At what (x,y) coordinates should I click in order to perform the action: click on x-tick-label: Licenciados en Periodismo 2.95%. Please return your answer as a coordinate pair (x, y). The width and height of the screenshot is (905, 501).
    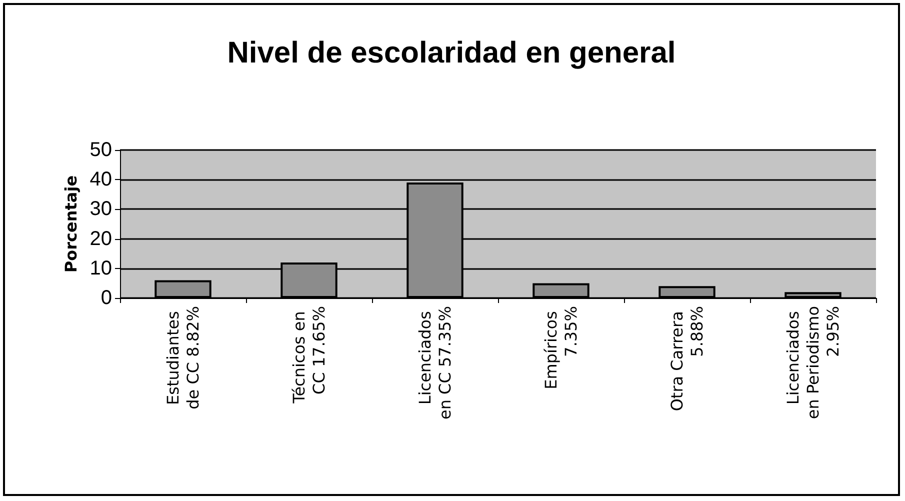
    Looking at the image, I should click on (813, 363).